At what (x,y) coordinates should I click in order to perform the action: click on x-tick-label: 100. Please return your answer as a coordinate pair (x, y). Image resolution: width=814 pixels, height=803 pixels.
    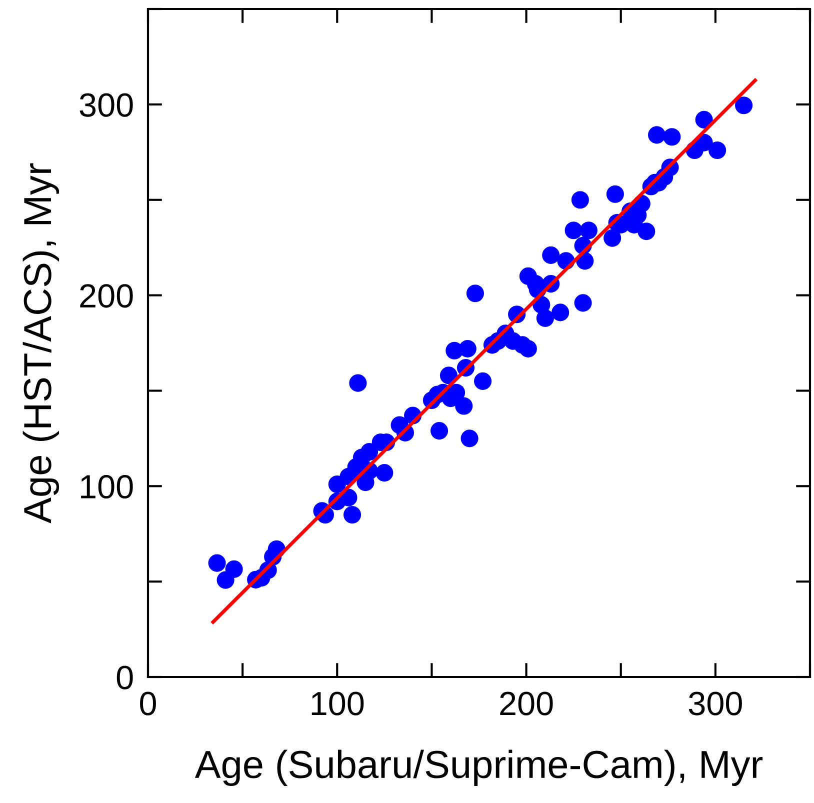
    Looking at the image, I should click on (338, 704).